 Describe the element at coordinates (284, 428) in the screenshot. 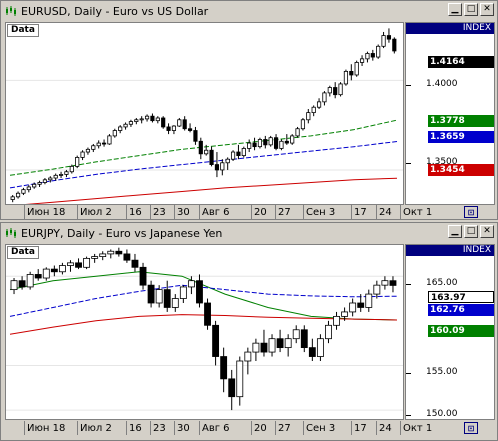

I see `time-axis-label: 27` at that location.